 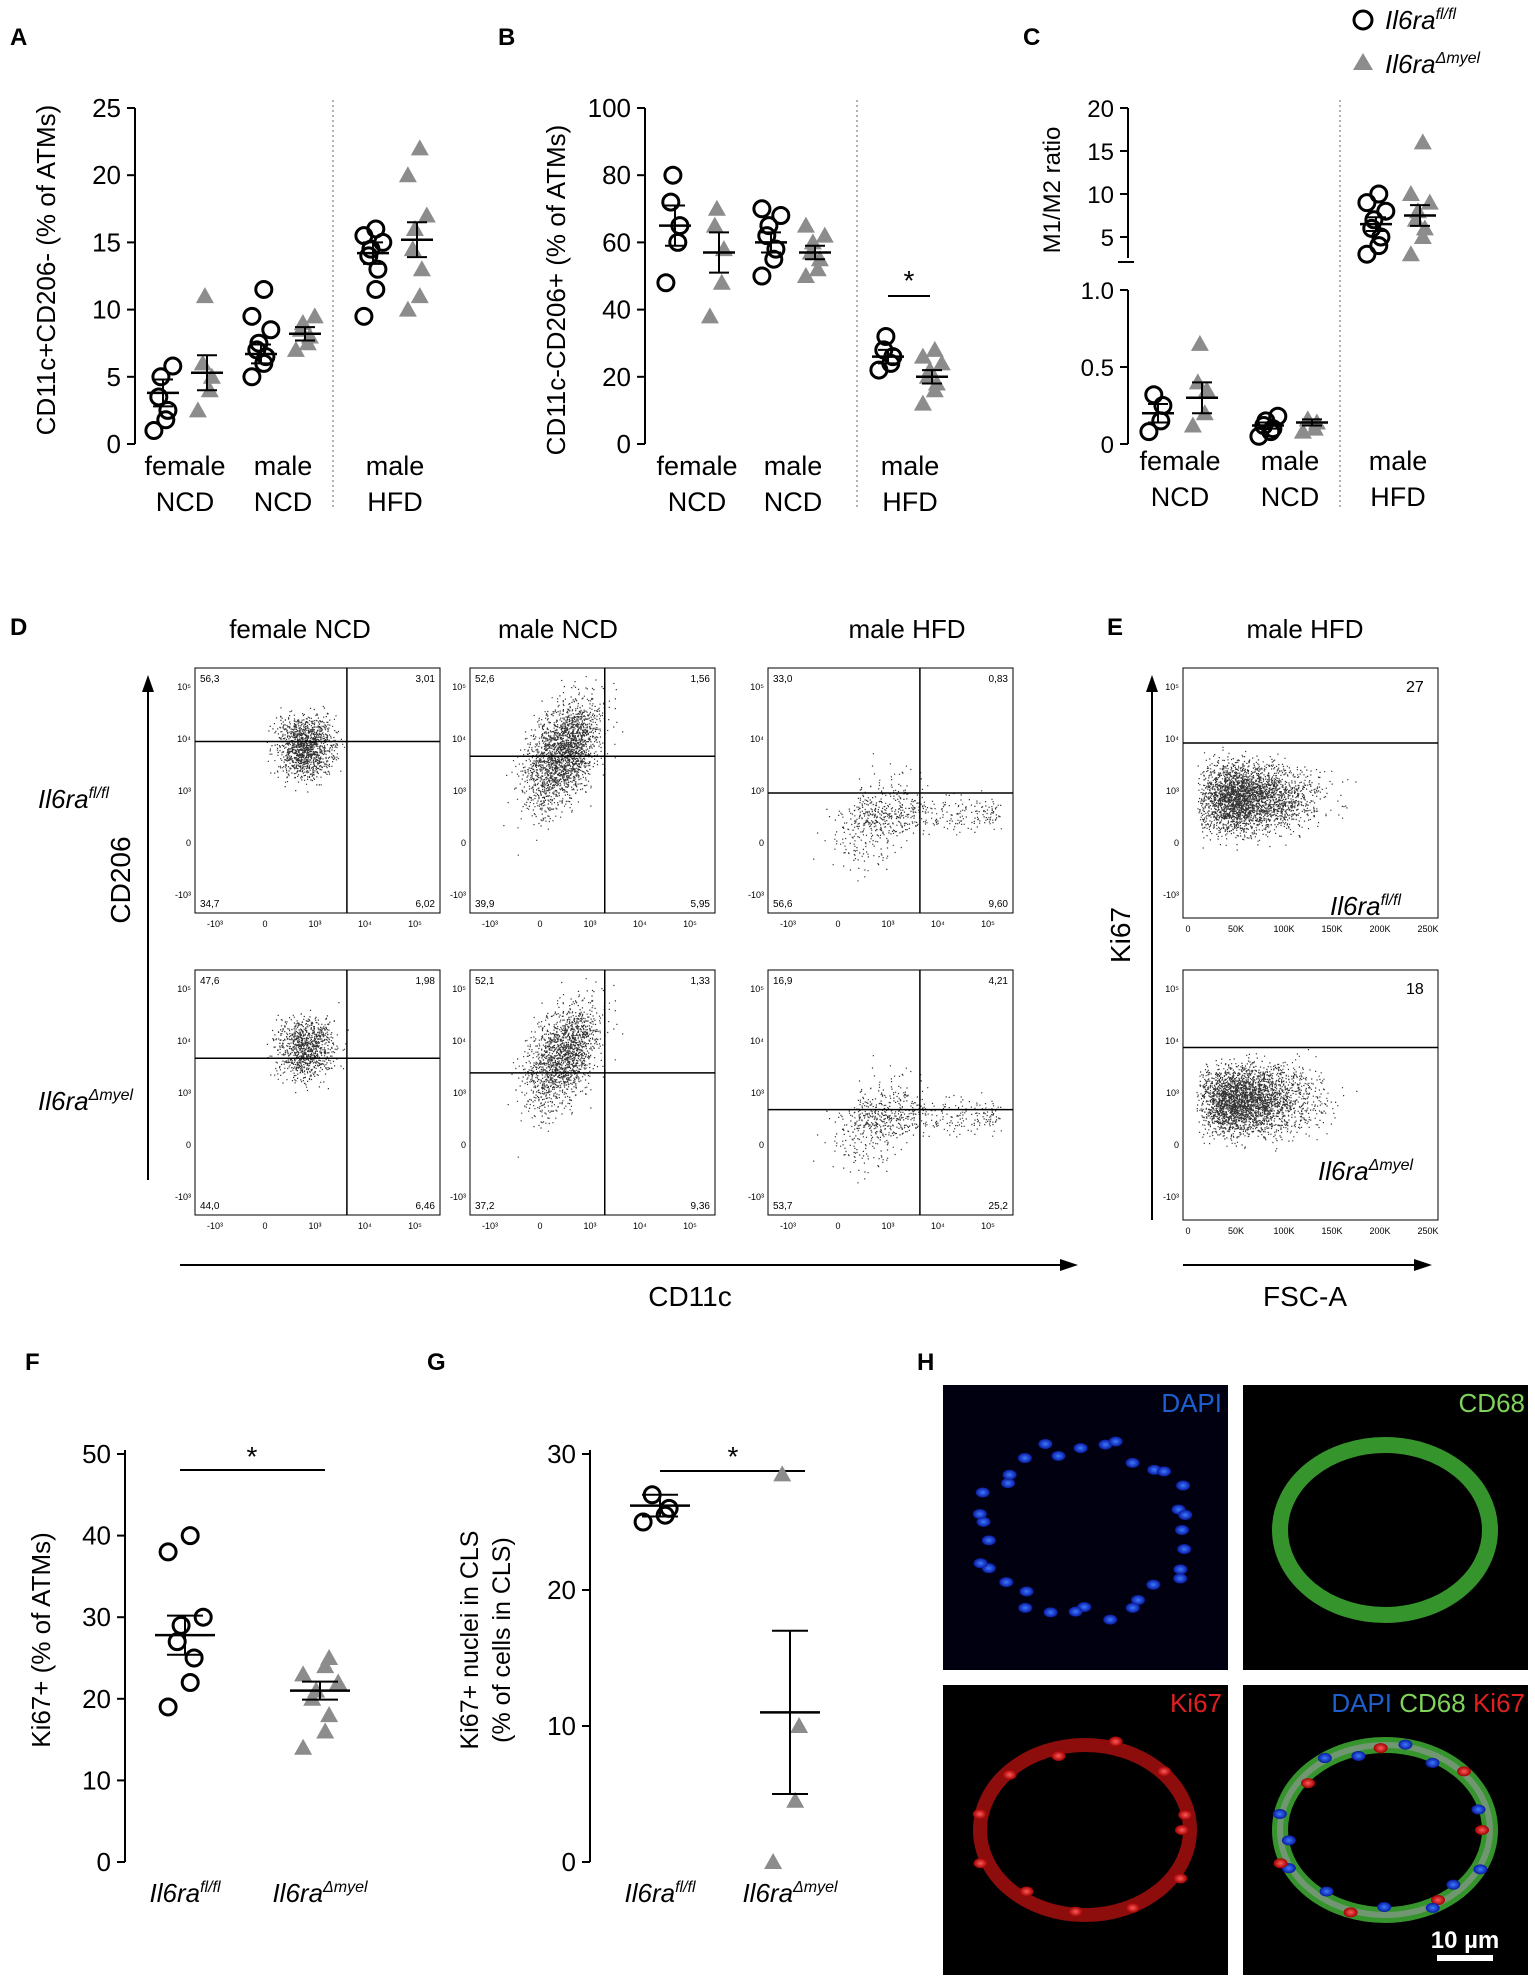 I want to click on flow-events, so click(x=907, y=817).